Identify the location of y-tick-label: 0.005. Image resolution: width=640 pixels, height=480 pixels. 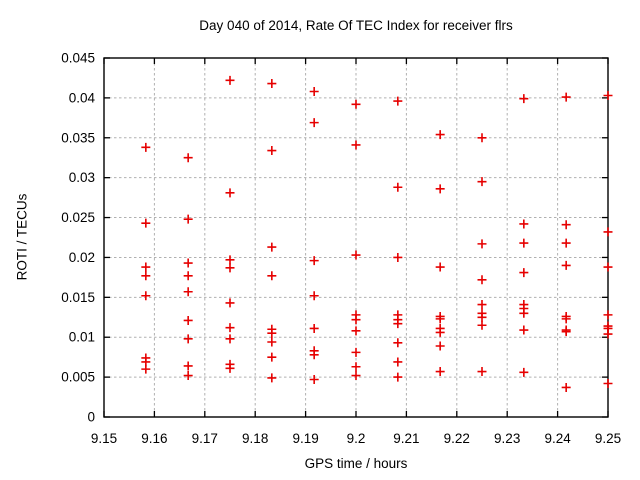
(78, 377).